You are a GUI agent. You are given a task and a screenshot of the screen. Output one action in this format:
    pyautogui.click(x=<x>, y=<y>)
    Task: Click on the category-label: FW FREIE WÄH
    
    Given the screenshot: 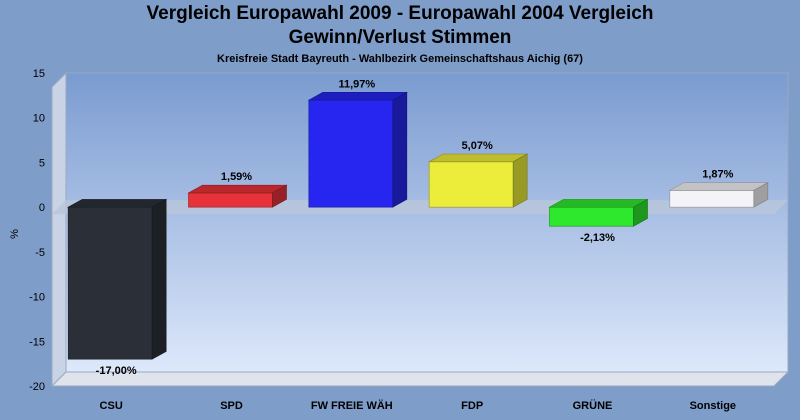 What is the action you would take?
    pyautogui.click(x=352, y=405)
    